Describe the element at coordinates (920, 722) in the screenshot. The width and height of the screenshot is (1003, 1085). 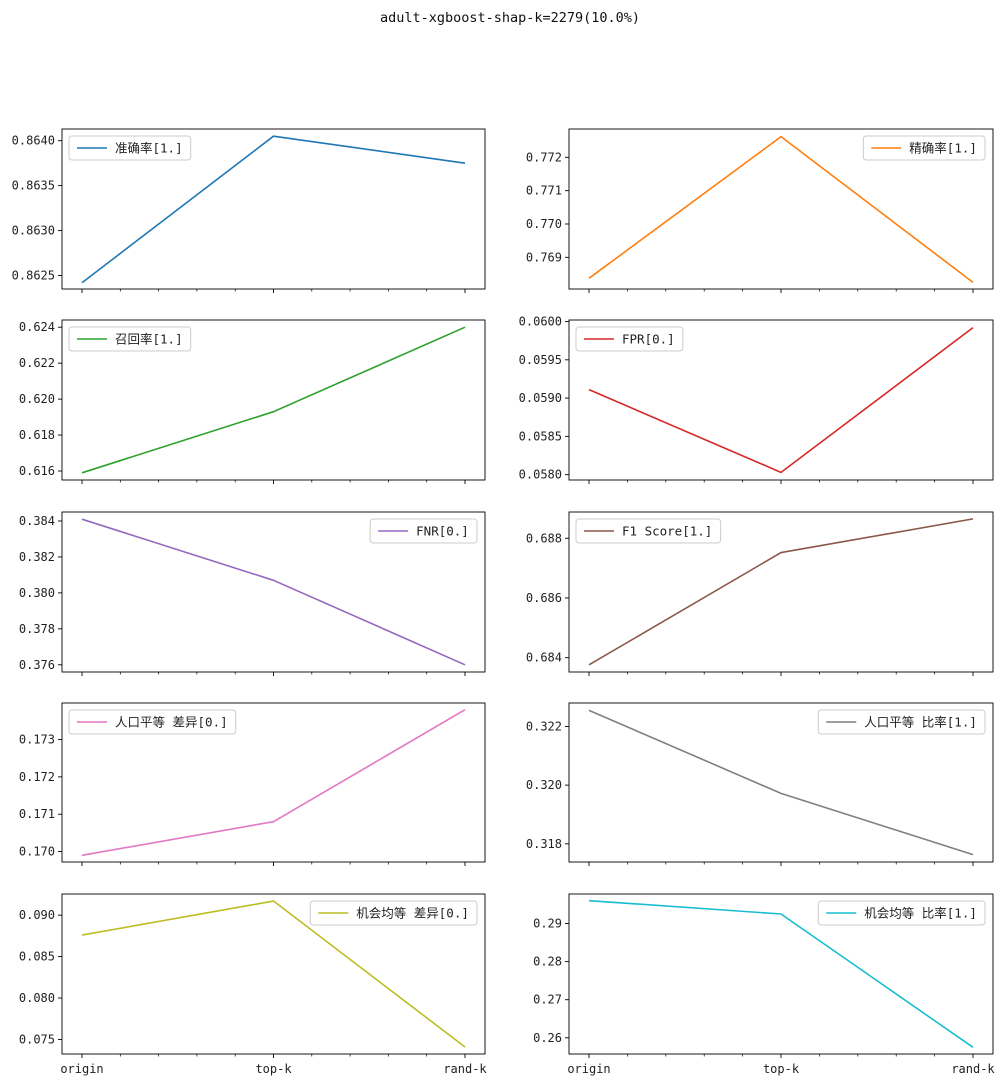
I see `legend-label: 人口平等 比率[1.]` at that location.